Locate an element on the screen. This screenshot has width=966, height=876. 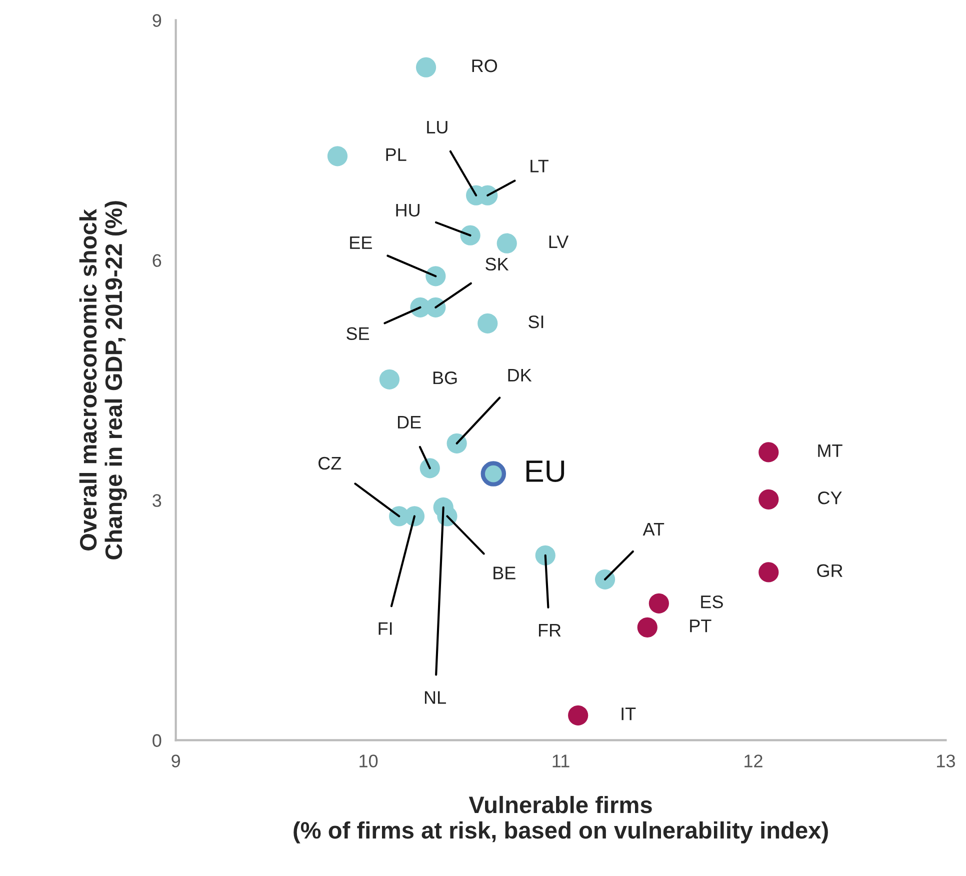
annotation: FR is located at coordinates (549, 630).